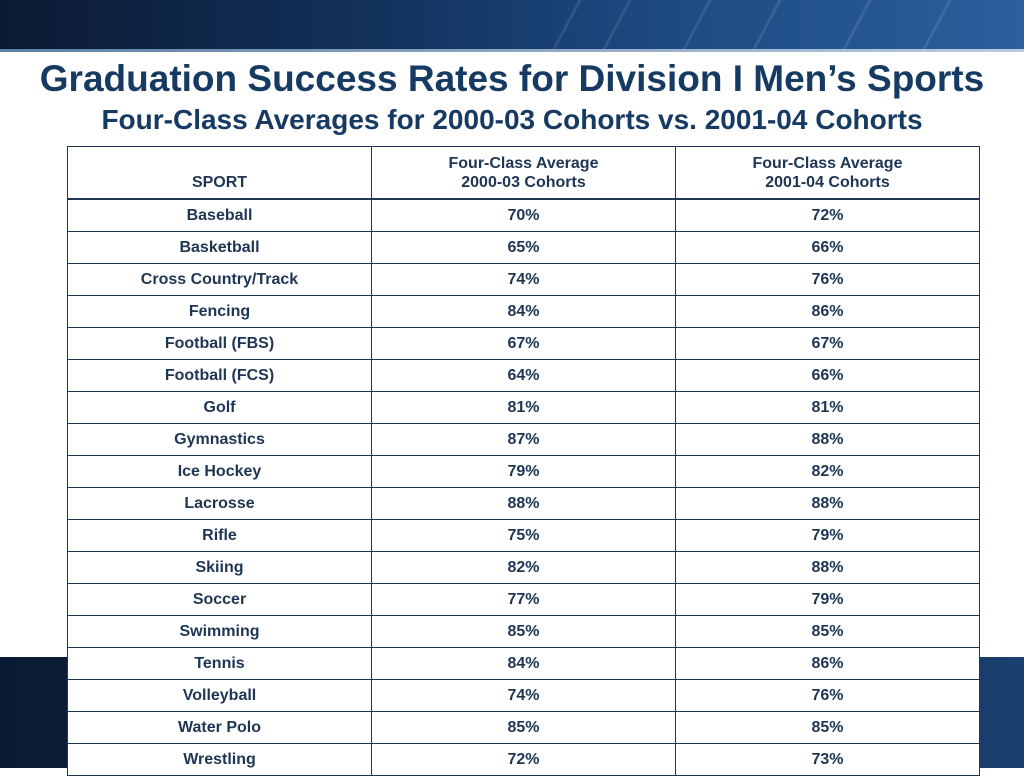 Image resolution: width=1024 pixels, height=776 pixels. Describe the element at coordinates (219, 663) in the screenshot. I see `sport-cell: Tennis` at that location.